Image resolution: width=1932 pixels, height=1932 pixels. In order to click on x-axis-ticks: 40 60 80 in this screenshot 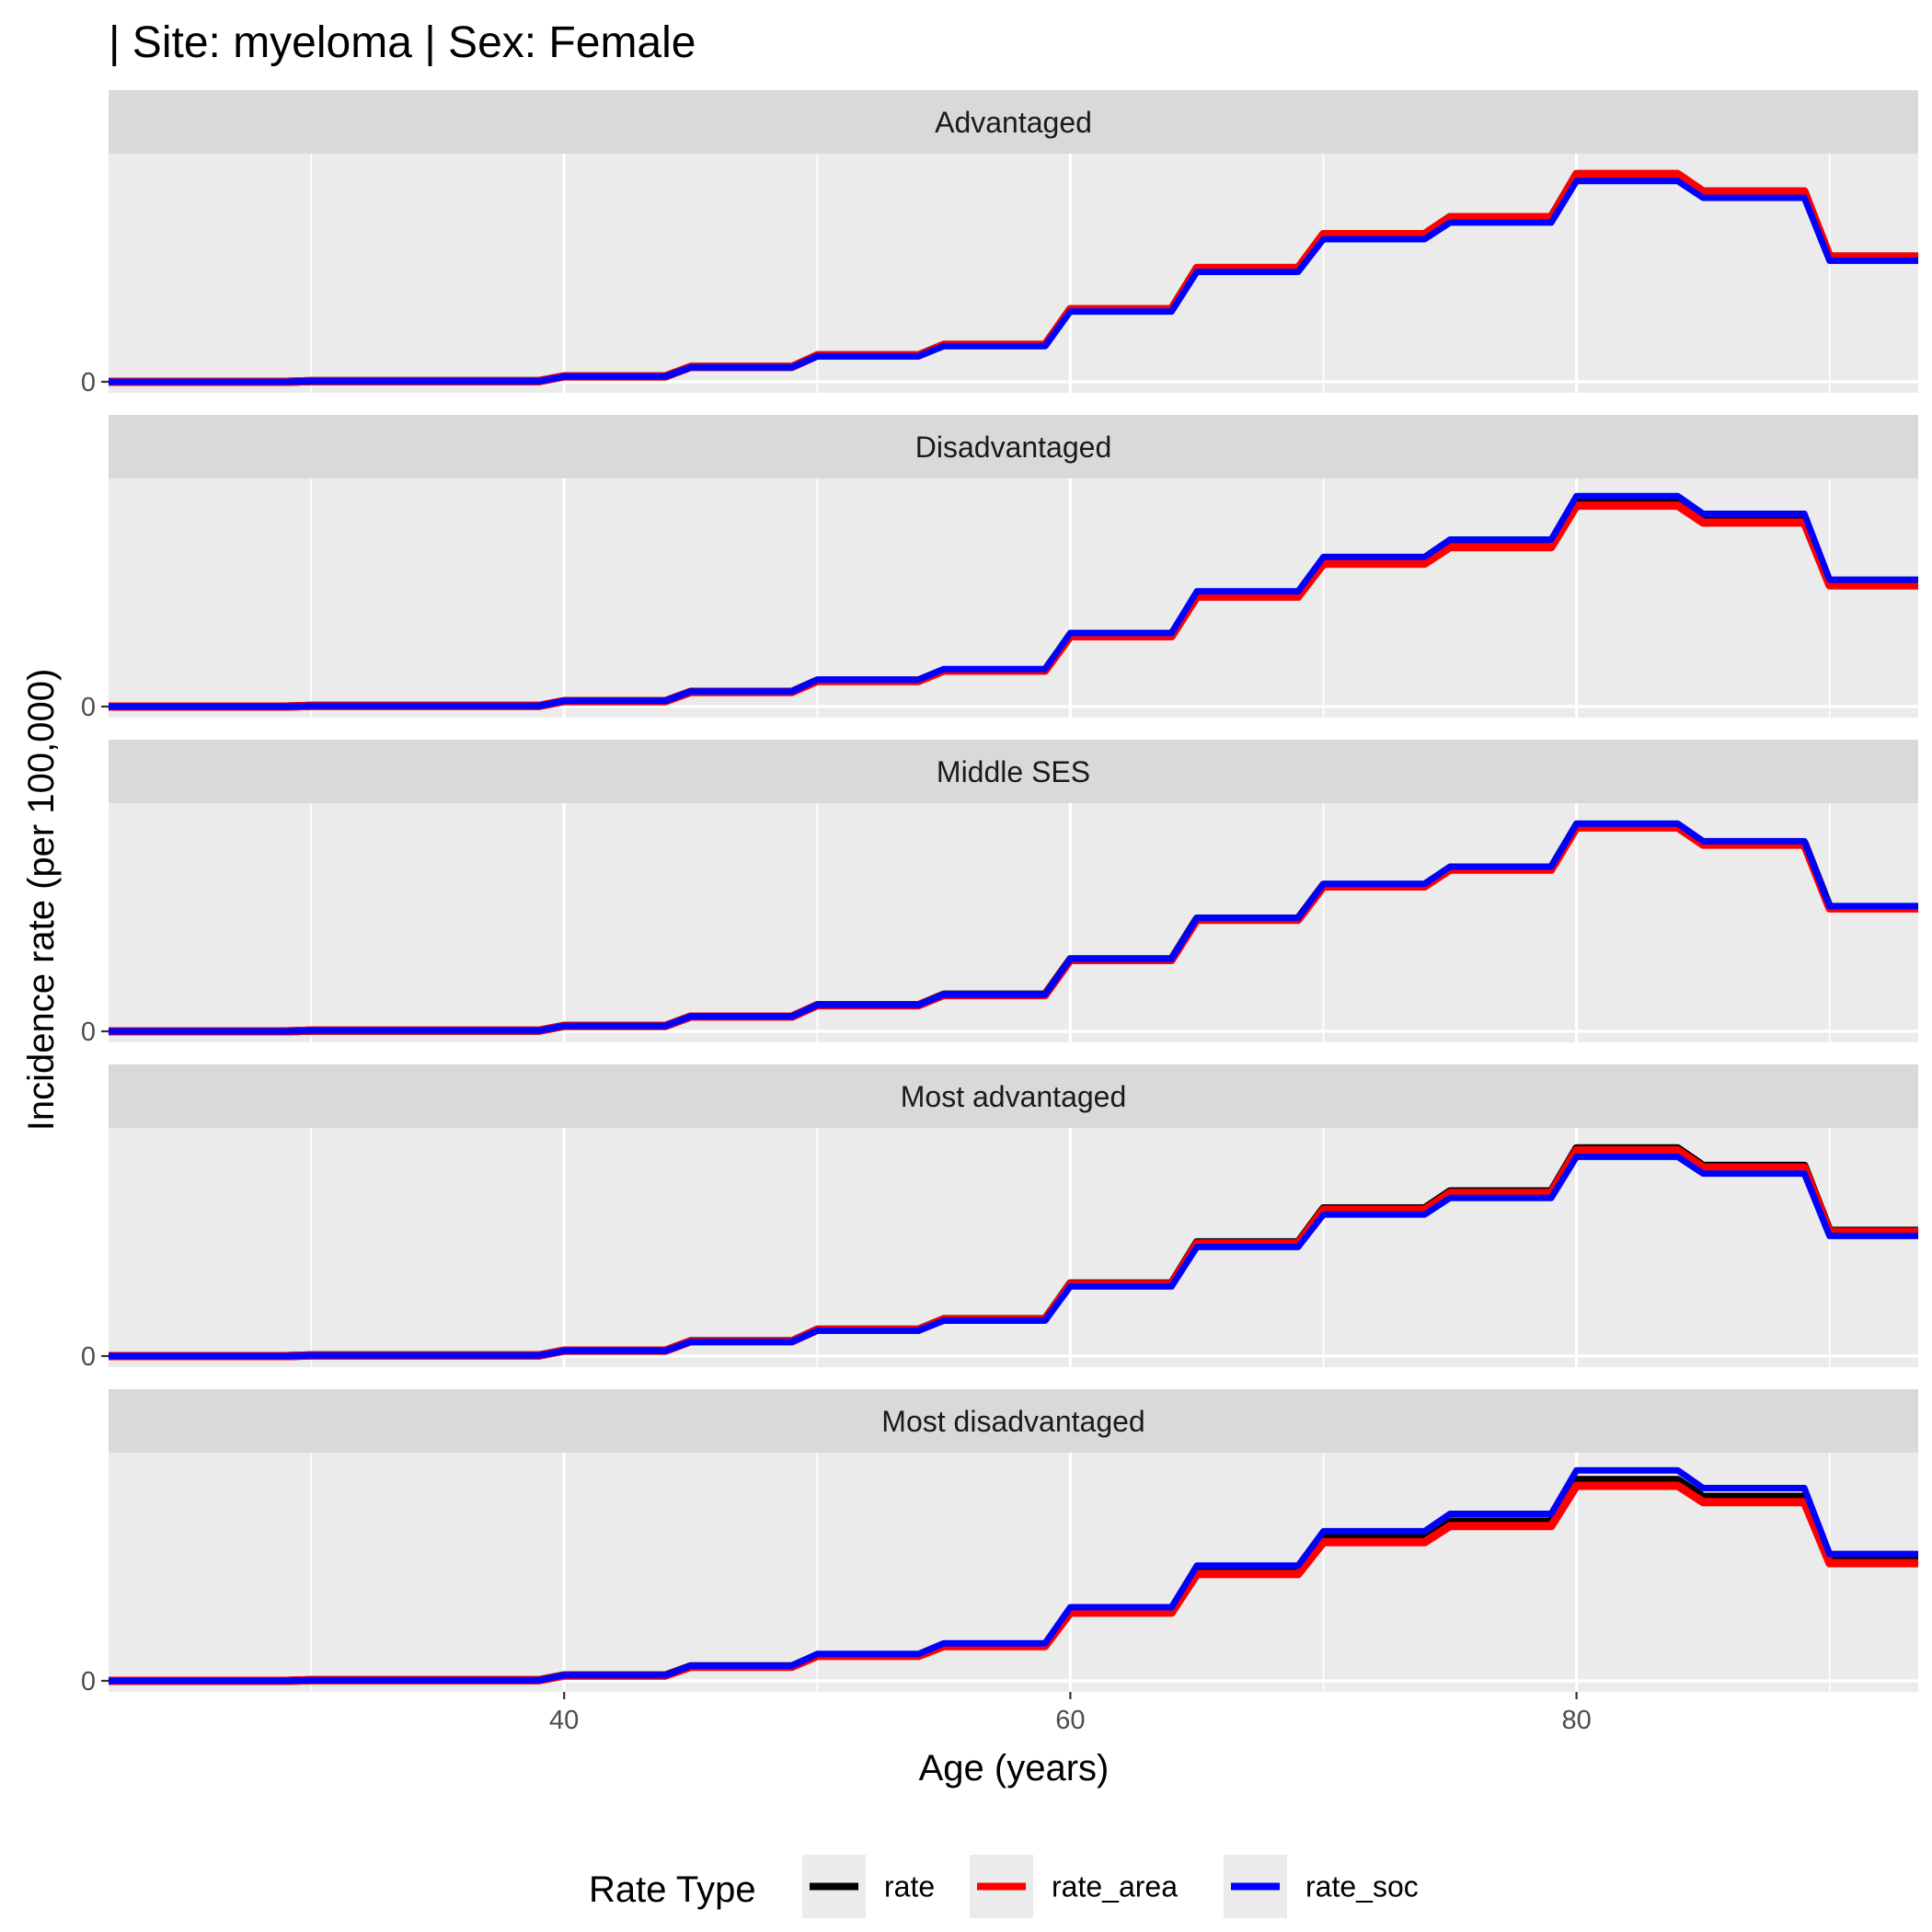, I will do `click(1070, 1713)`.